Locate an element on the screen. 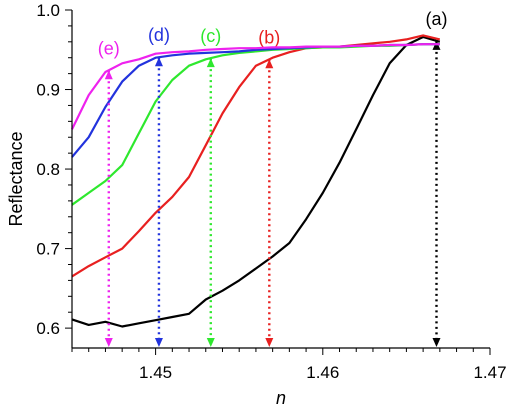 This screenshot has height=410, width=510. marker-top-arrow-a is located at coordinates (436, 45).